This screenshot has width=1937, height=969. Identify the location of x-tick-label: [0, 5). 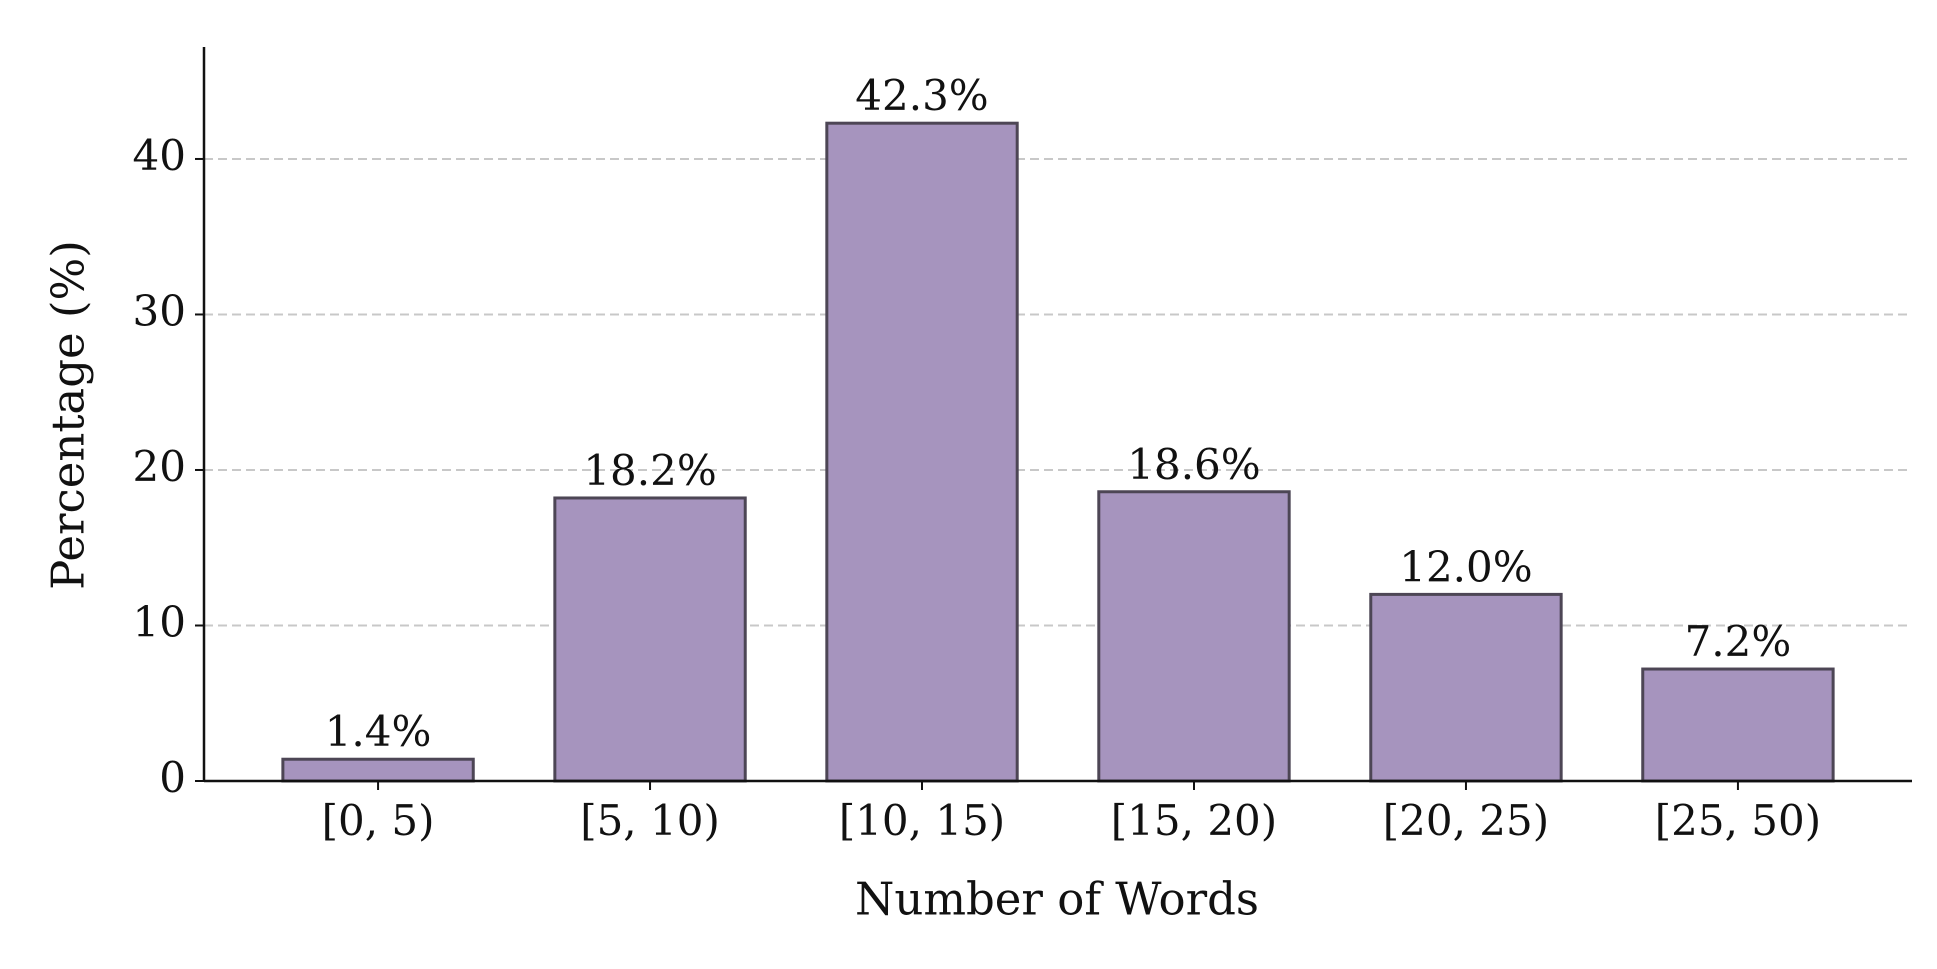
(378, 820).